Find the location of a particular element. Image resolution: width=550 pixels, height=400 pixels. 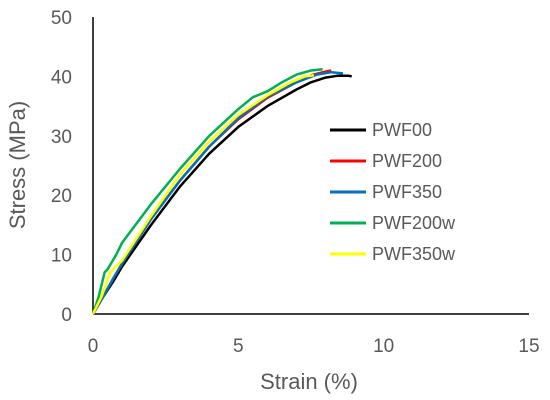

legend-label: PWF350 is located at coordinates (407, 192).